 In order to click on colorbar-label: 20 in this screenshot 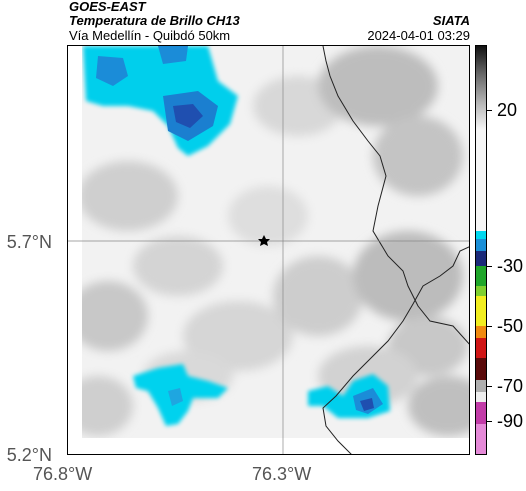, I will do `click(507, 110)`.